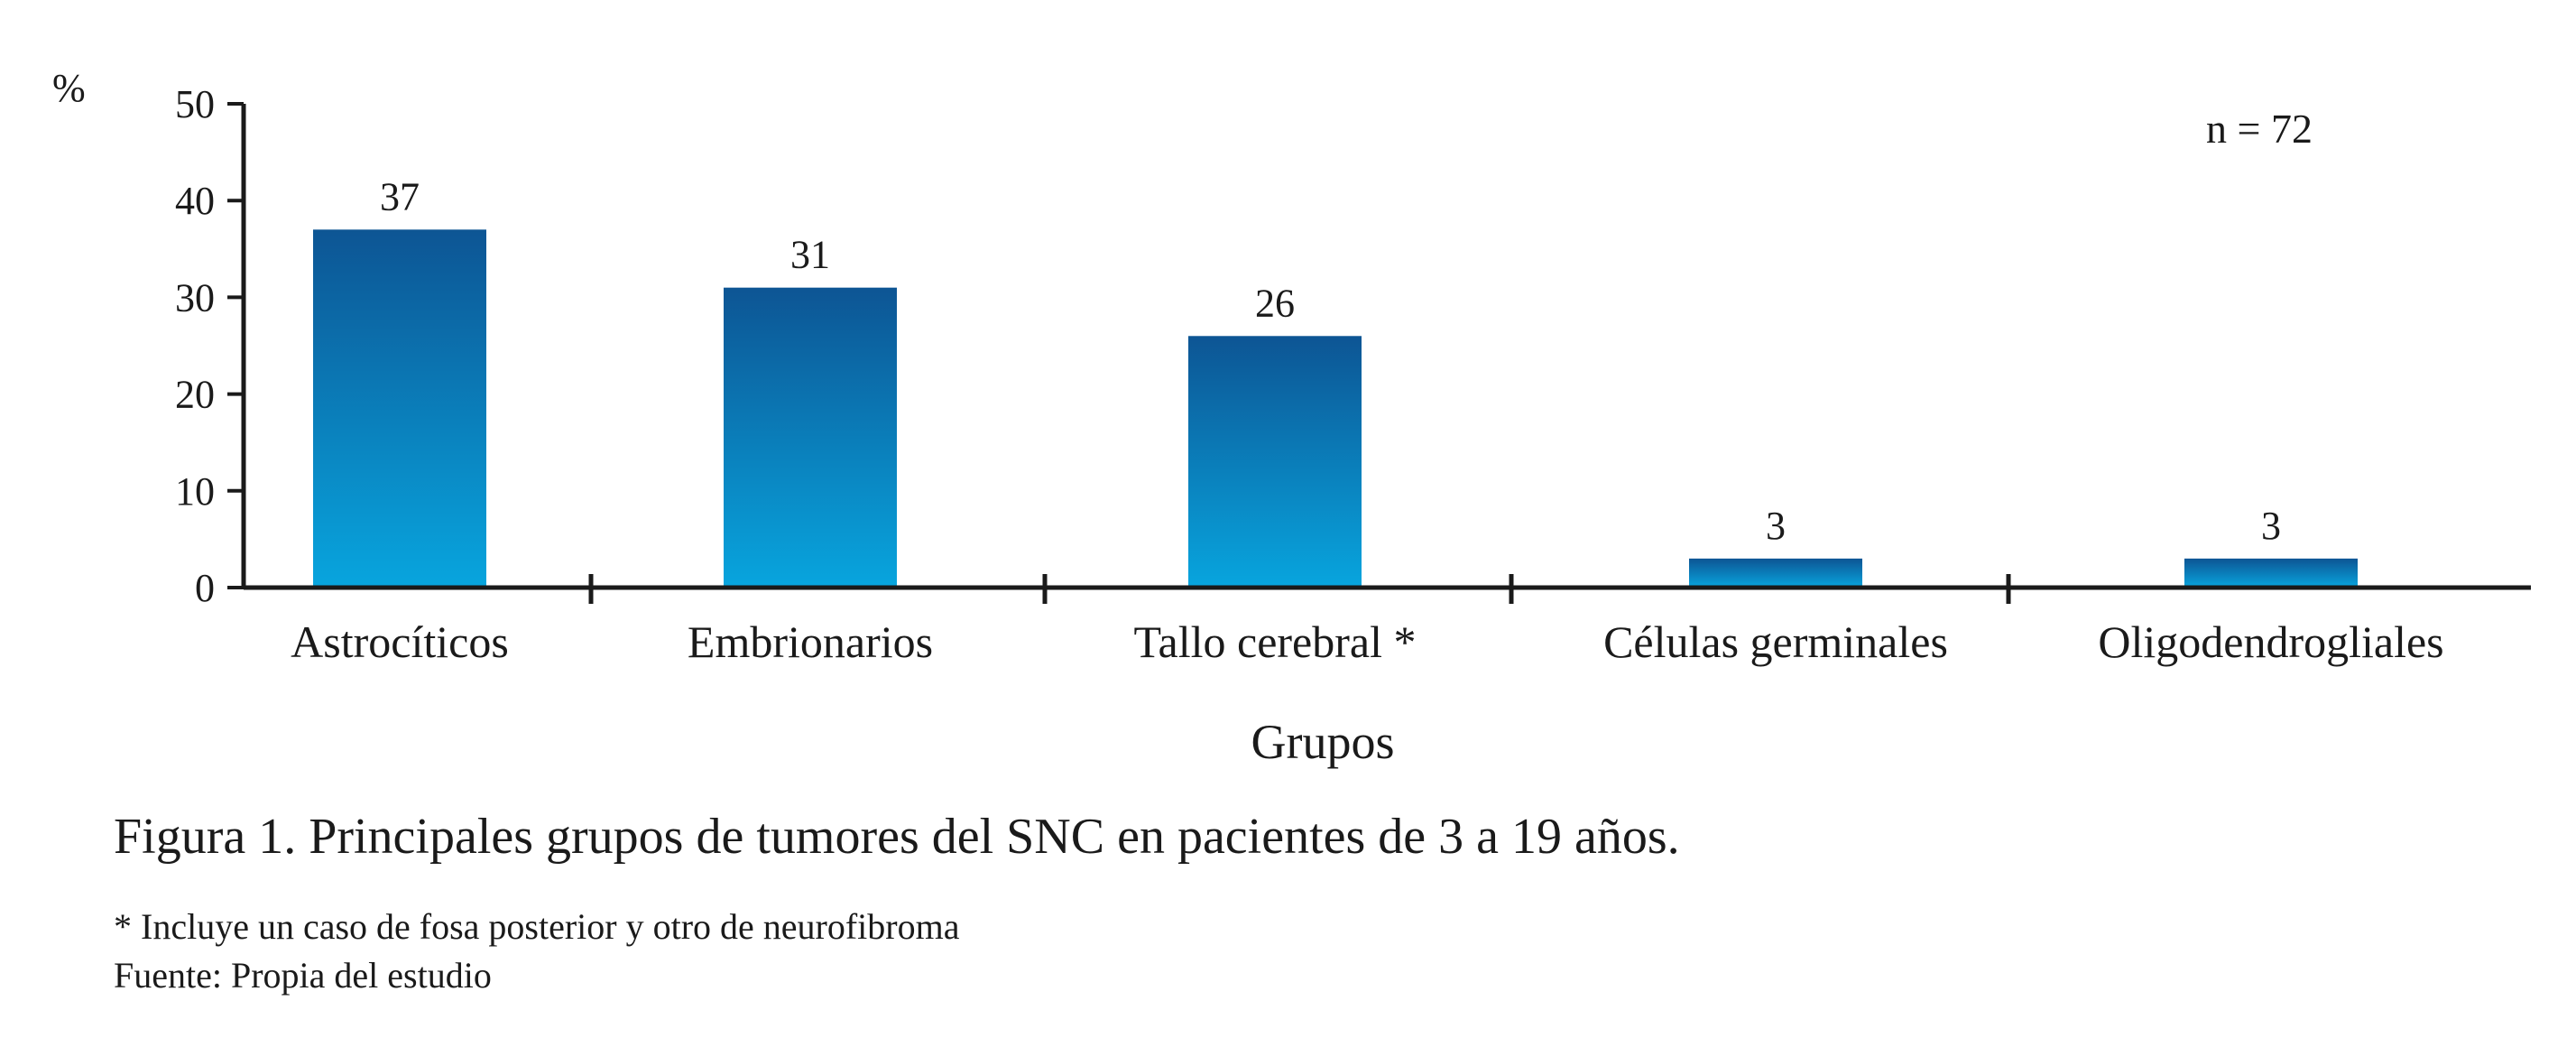  What do you see at coordinates (195, 298) in the screenshot?
I see `y-tick-label: 30` at bounding box center [195, 298].